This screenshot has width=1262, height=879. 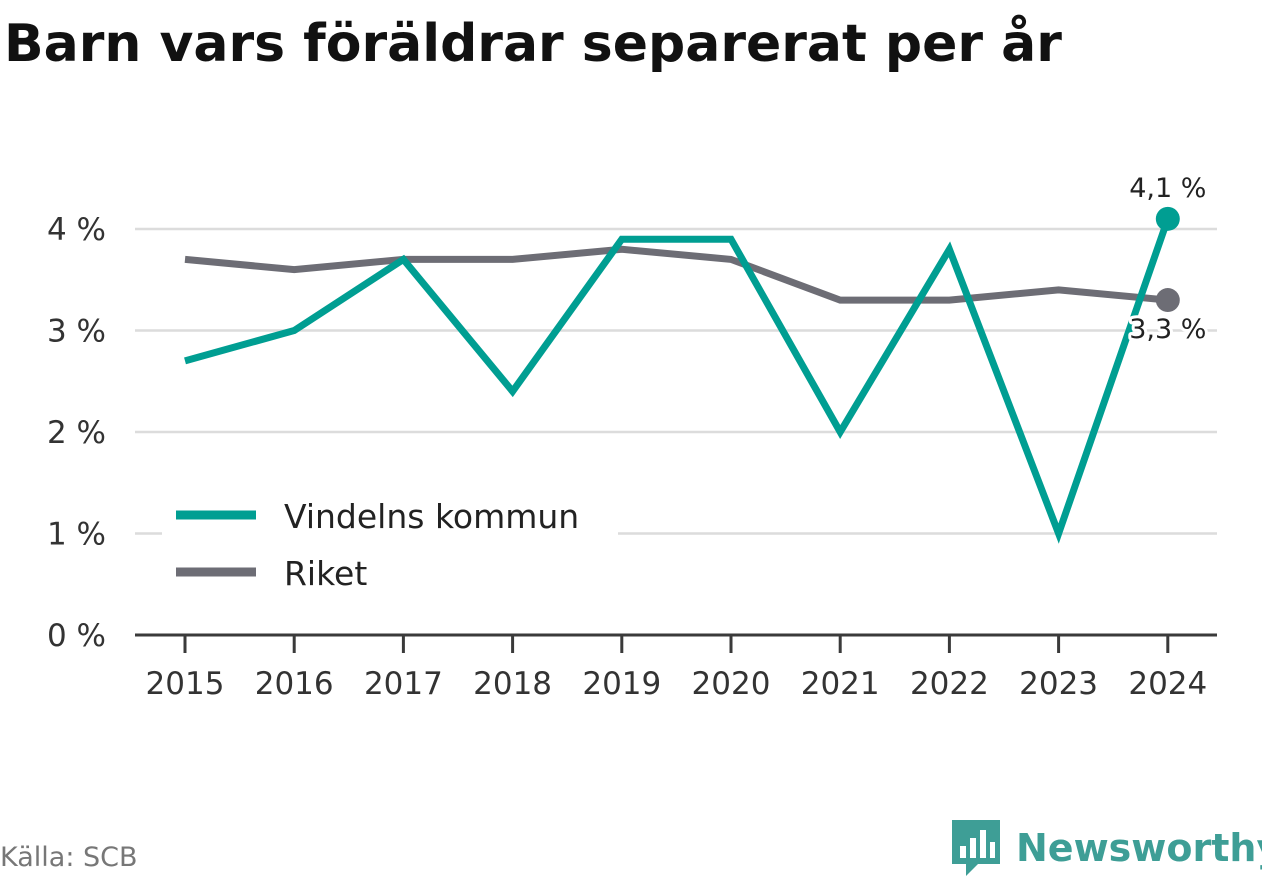 I want to click on y-tick-label-3: 3 %, so click(x=76, y=332).